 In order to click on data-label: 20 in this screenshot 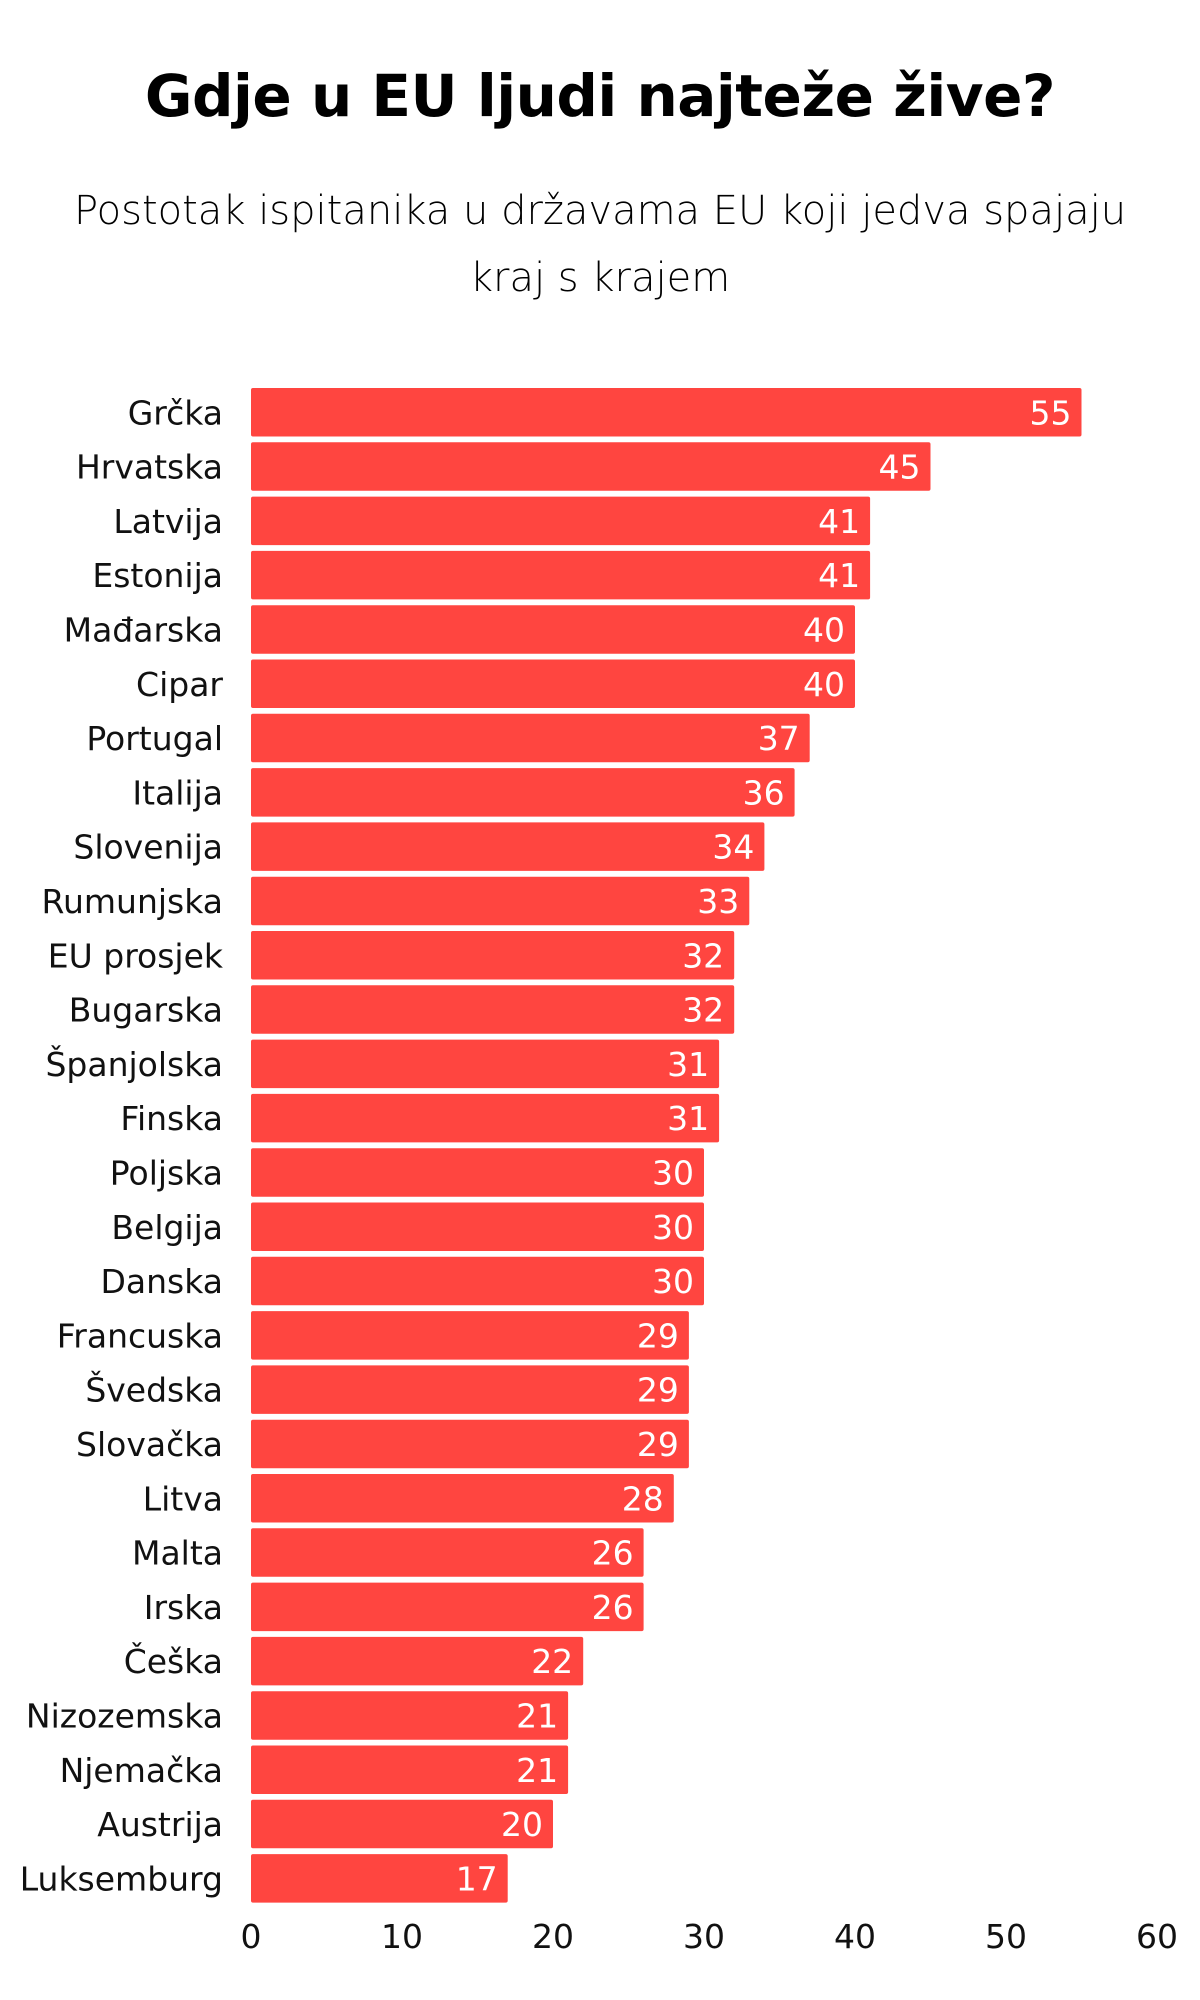, I will do `click(522, 1824)`.